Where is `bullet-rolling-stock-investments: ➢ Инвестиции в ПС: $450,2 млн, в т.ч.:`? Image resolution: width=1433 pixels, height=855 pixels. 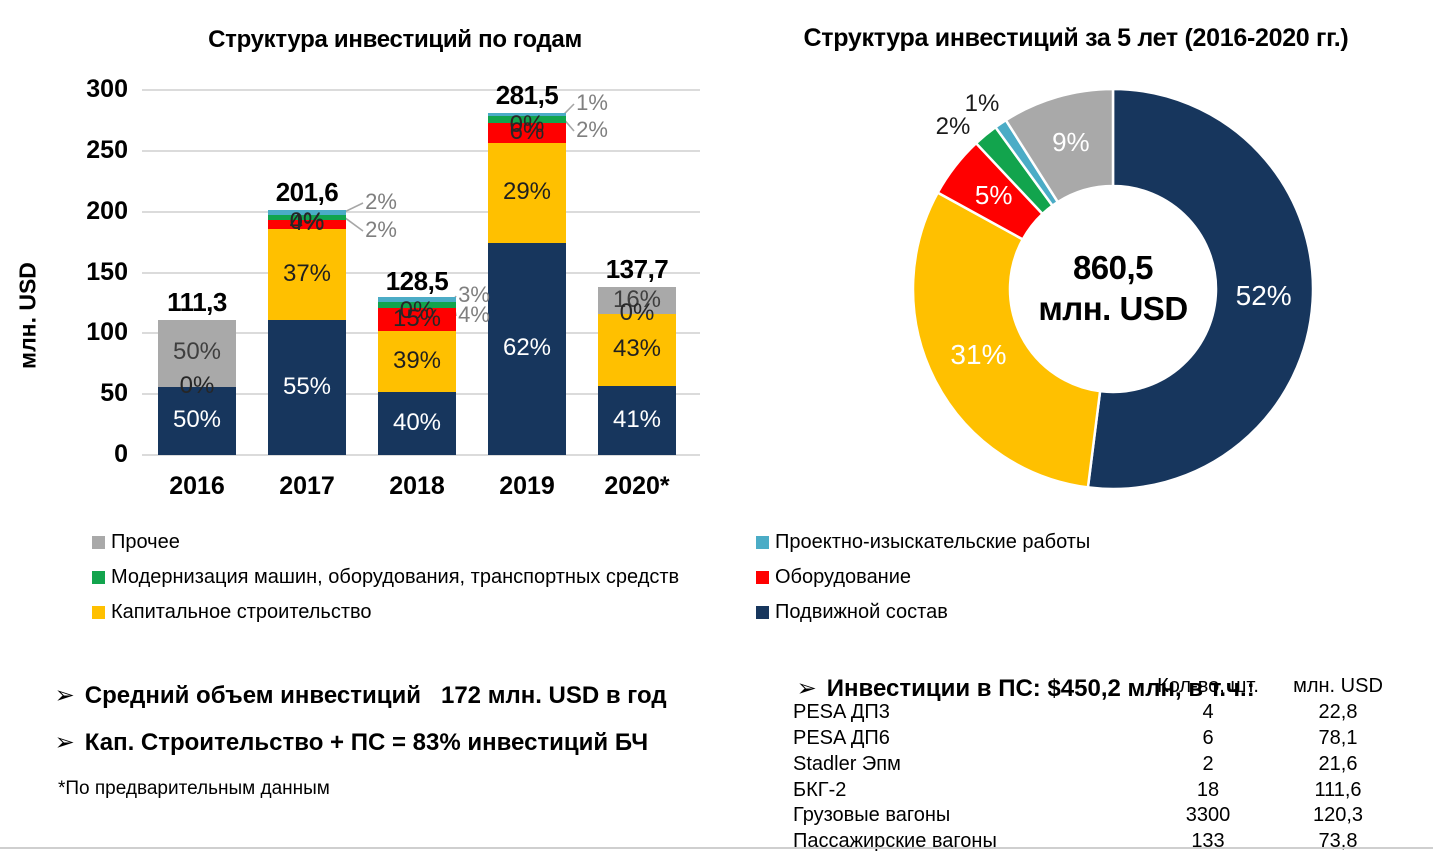 bullet-rolling-stock-investments: ➢ Инвестиции в ПС: $450,2 млн, в т.ч.: is located at coordinates (1095, 688).